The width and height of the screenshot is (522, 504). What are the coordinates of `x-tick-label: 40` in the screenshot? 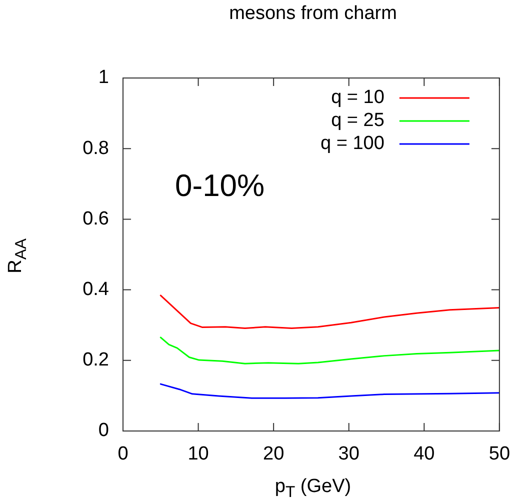 It's located at (424, 454).